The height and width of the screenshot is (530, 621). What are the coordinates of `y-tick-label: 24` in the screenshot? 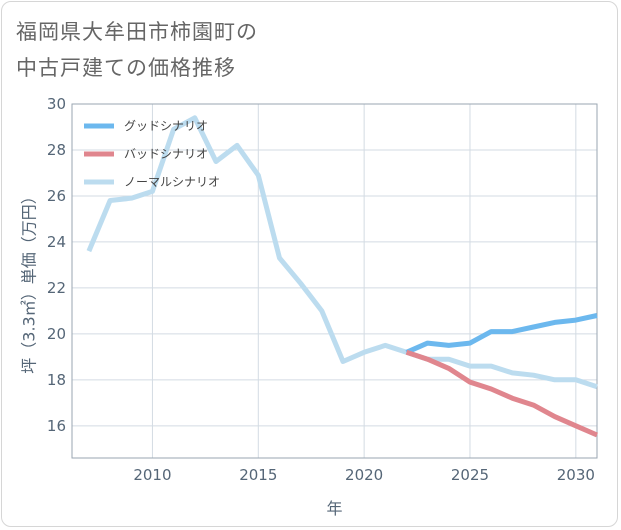 It's located at (56, 242).